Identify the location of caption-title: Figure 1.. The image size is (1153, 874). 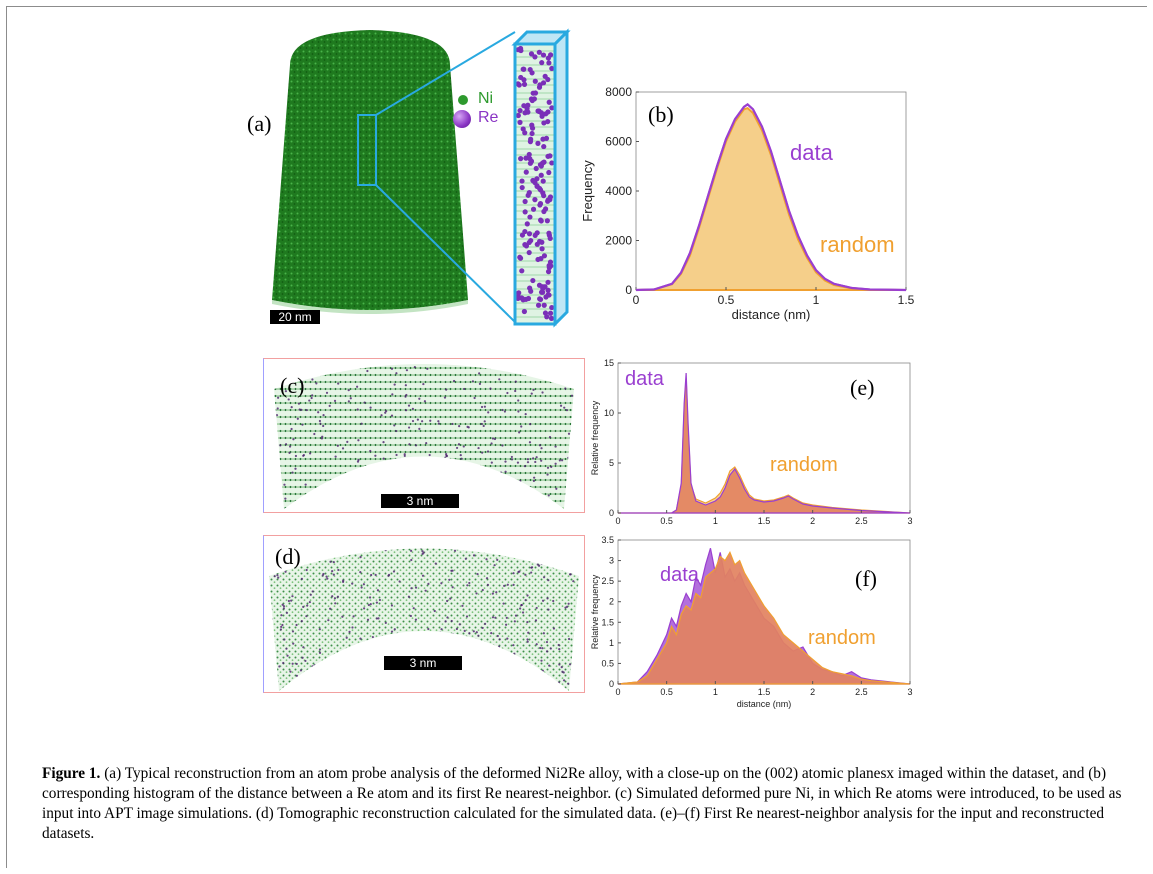
(71, 773).